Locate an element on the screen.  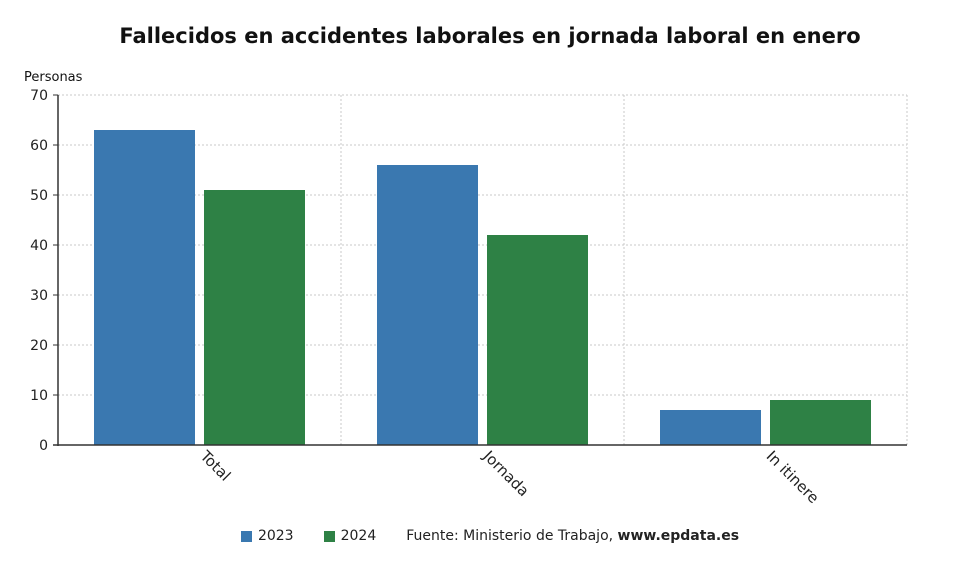
legend-item-2023: 2023 is located at coordinates (267, 536).